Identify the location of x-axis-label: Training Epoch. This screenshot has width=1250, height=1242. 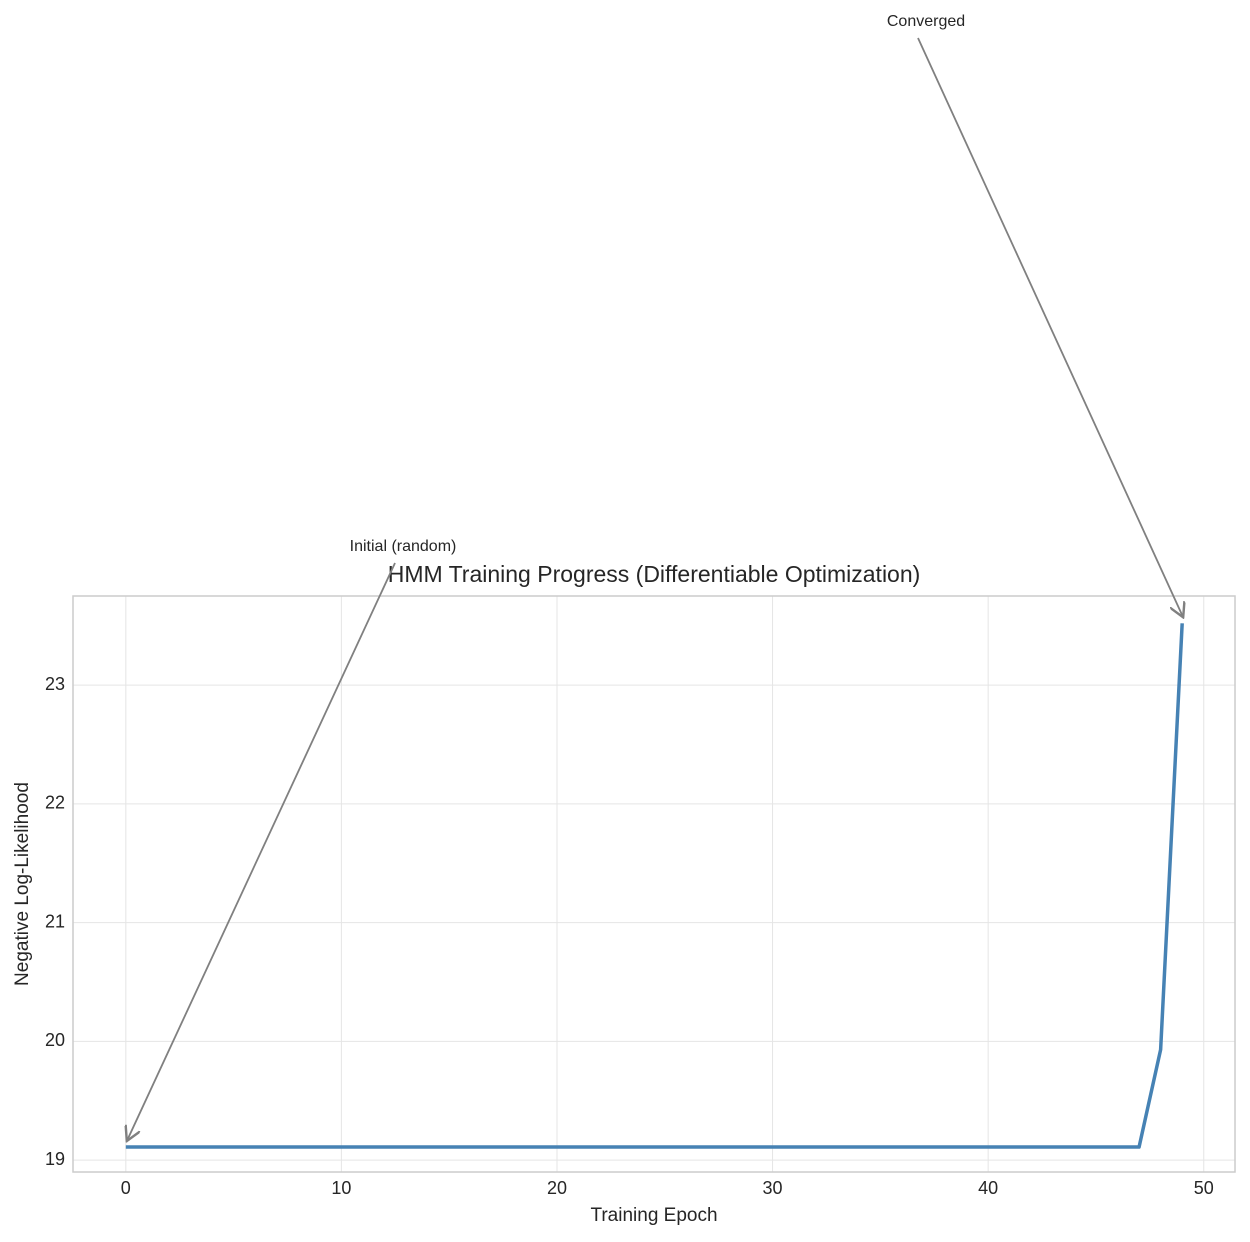
(653, 1215).